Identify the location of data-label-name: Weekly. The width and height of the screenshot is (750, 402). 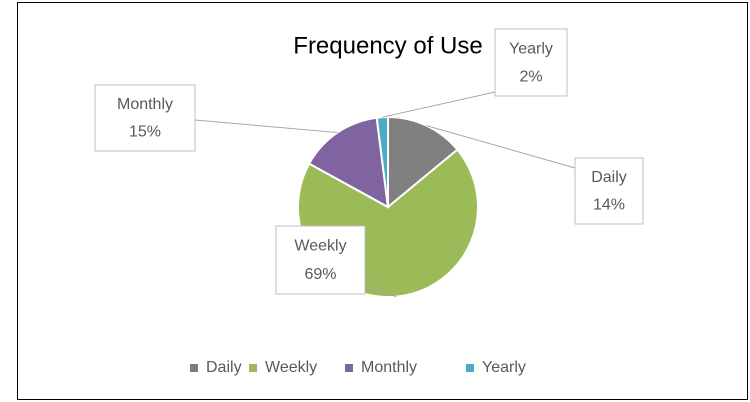
(320, 246).